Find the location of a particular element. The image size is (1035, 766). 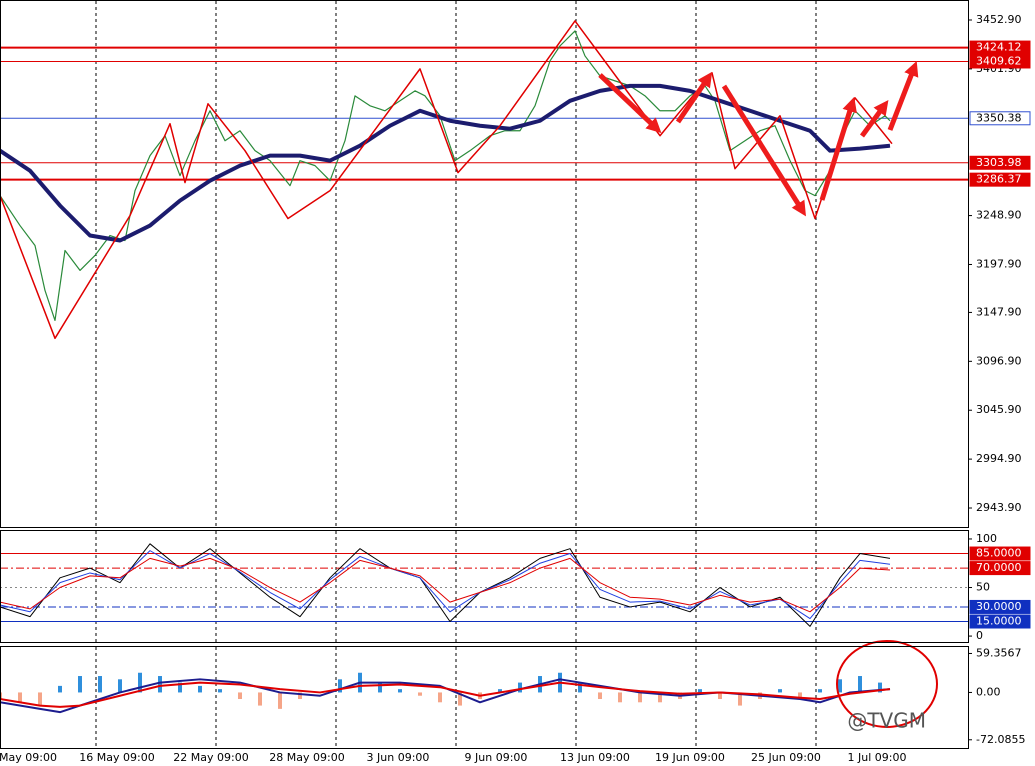

x-tick-label: 3 Jun 09:00 is located at coordinates (398, 757).